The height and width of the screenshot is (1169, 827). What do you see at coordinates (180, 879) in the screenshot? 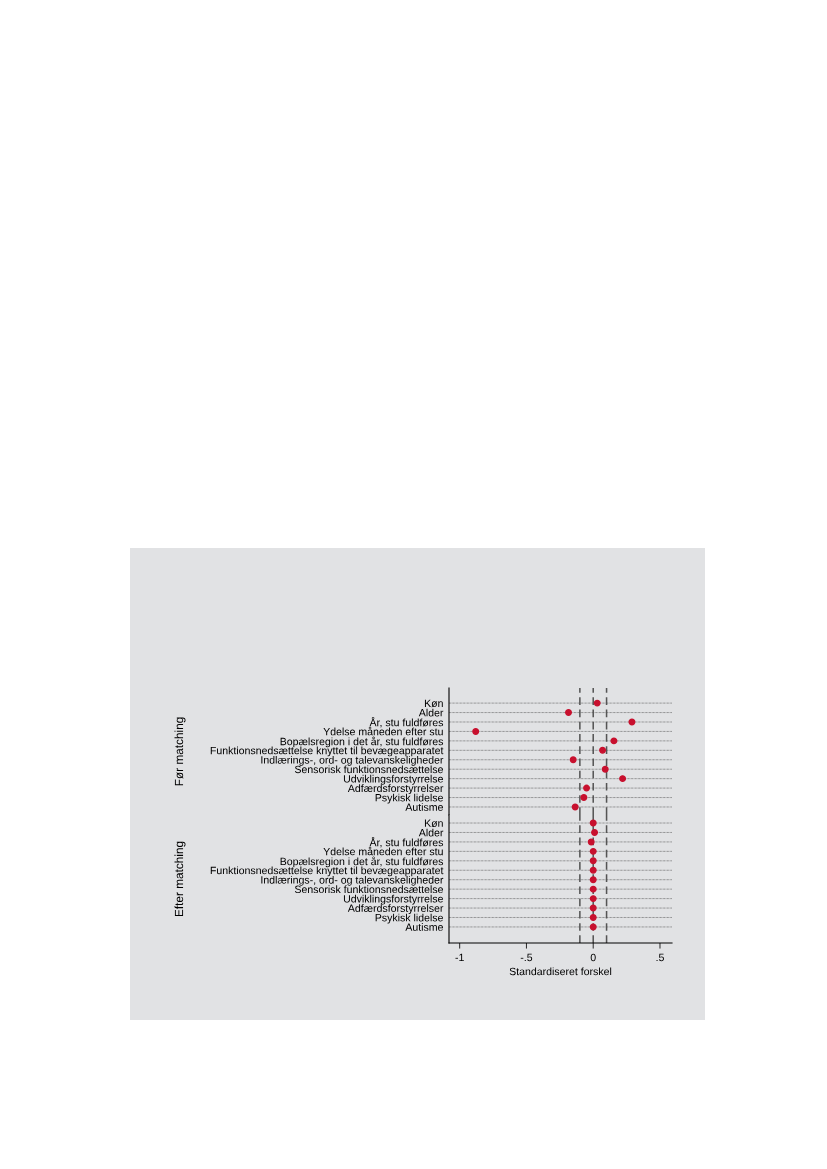
I see `y-axis-title: Efter matching` at bounding box center [180, 879].